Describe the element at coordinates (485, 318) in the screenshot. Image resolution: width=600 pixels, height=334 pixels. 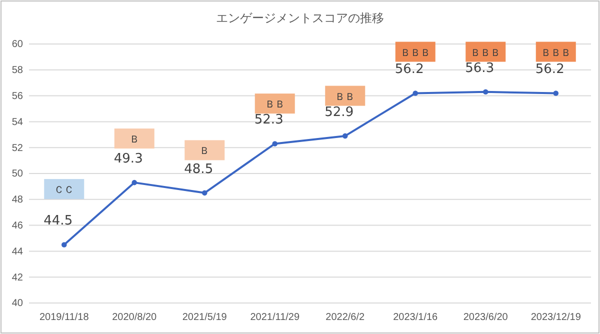
I see `x-tick-label: 2023/6/20` at that location.